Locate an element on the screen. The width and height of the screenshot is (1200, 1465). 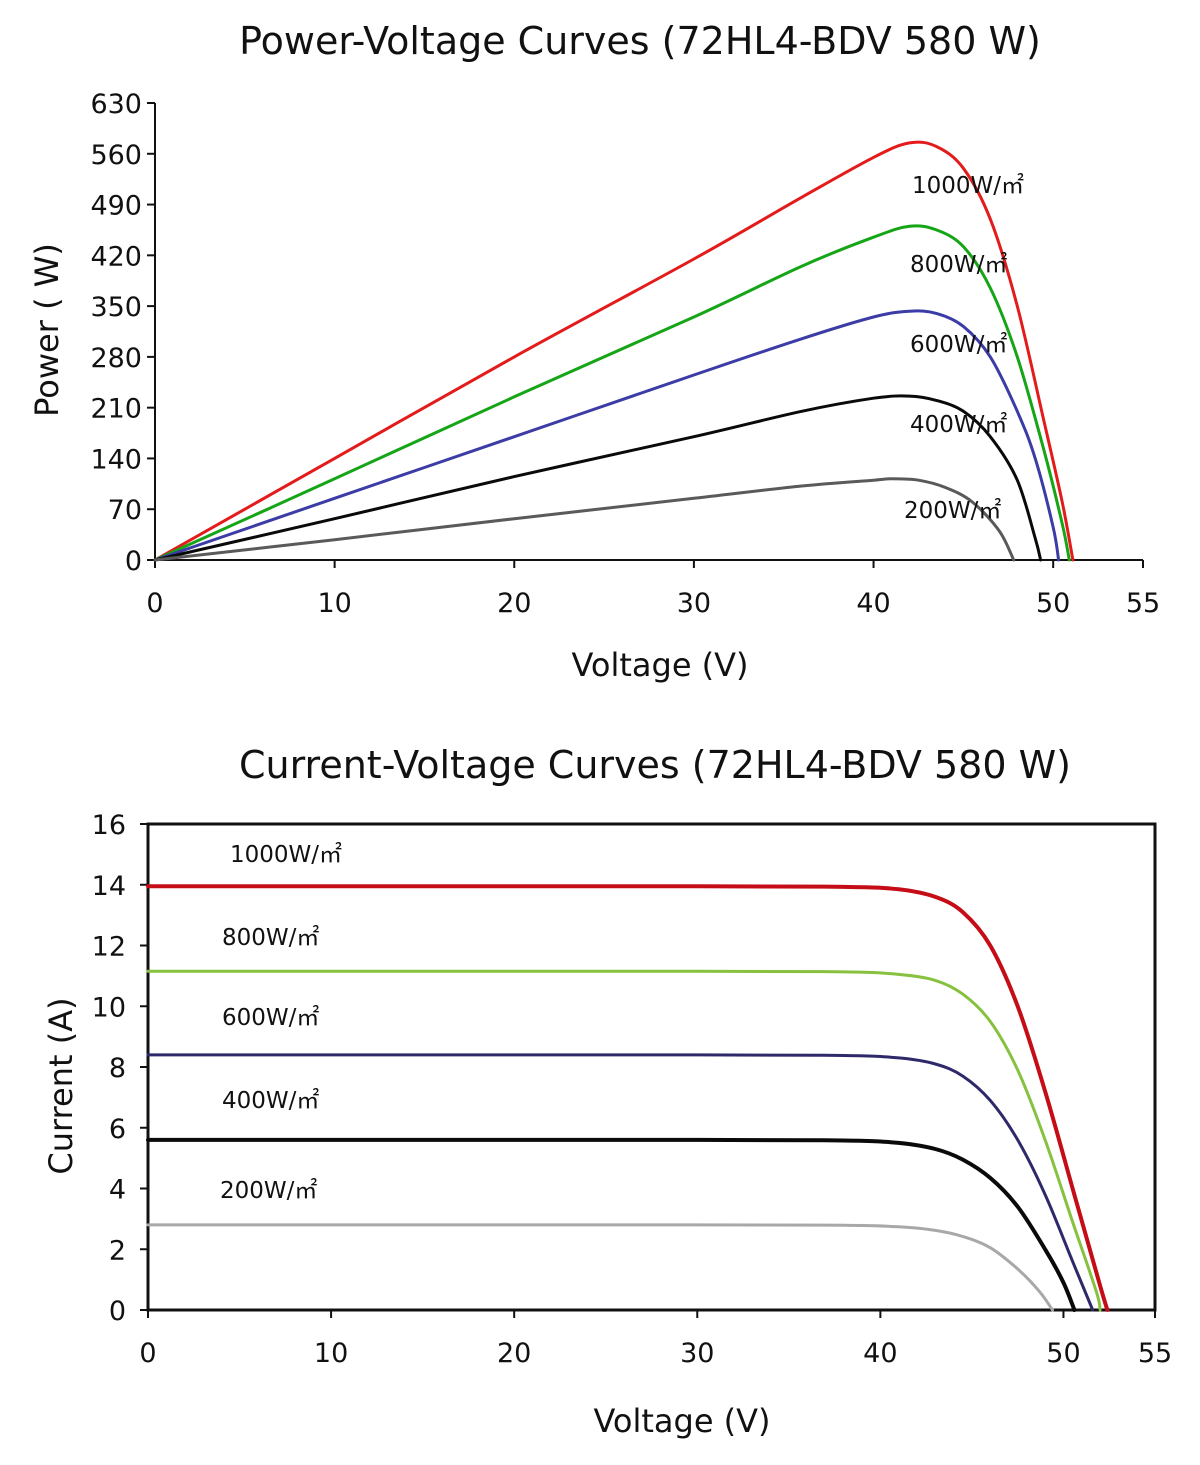
y-tick-label: 2 is located at coordinates (117, 1250).